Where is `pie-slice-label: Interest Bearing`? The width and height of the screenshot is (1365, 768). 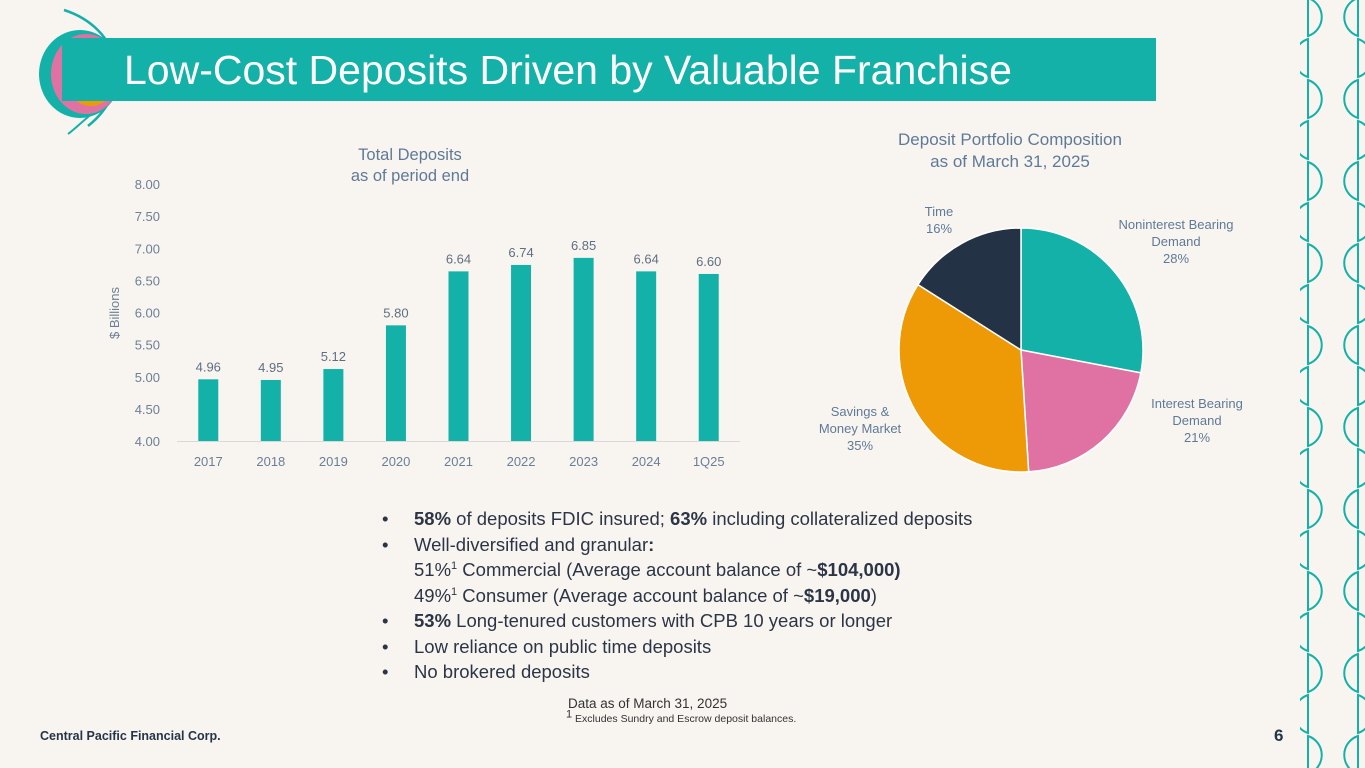
pie-slice-label: Interest Bearing is located at coordinates (1197, 403).